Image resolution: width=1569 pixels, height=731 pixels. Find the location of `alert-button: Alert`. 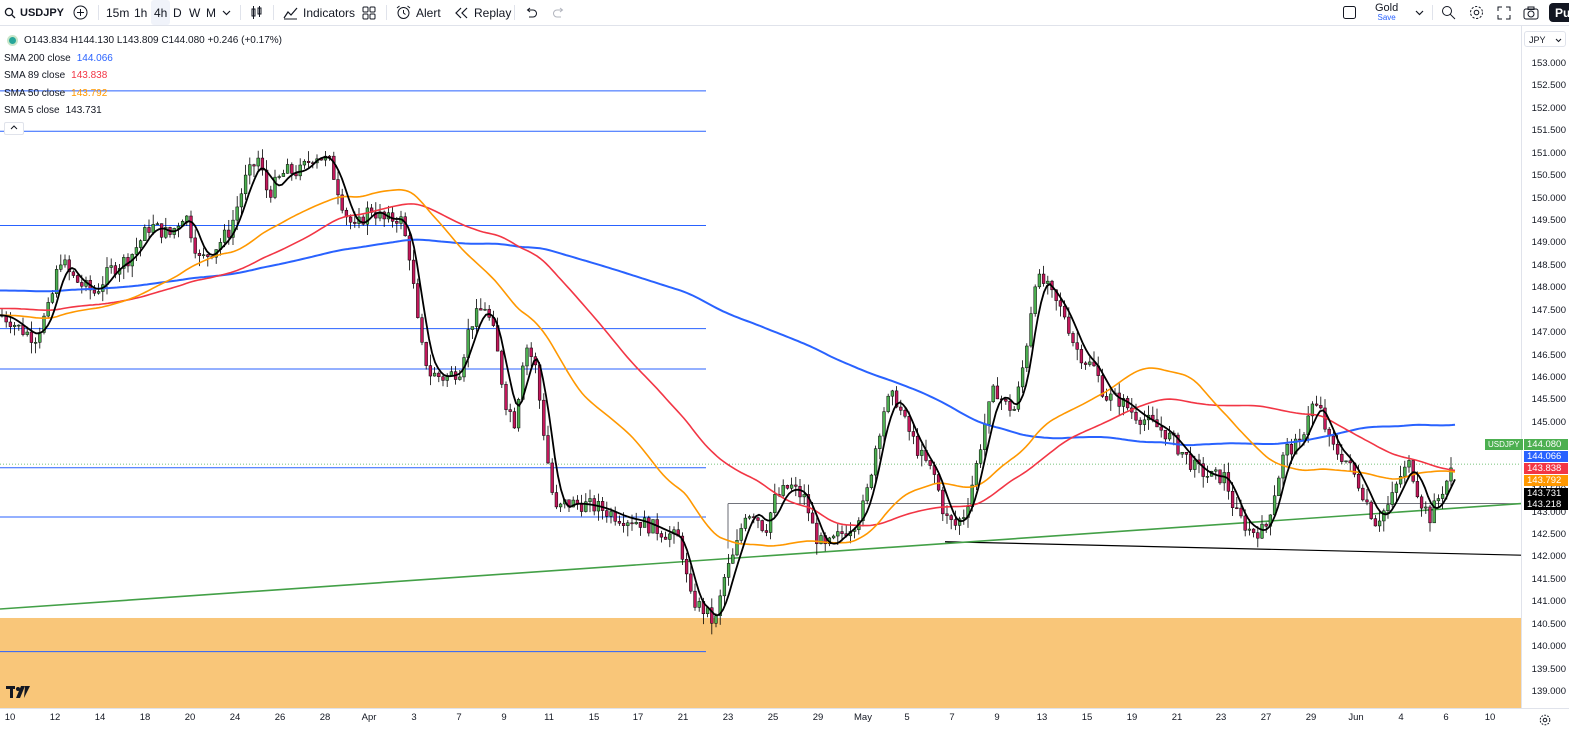

alert-button: Alert is located at coordinates (418, 12).